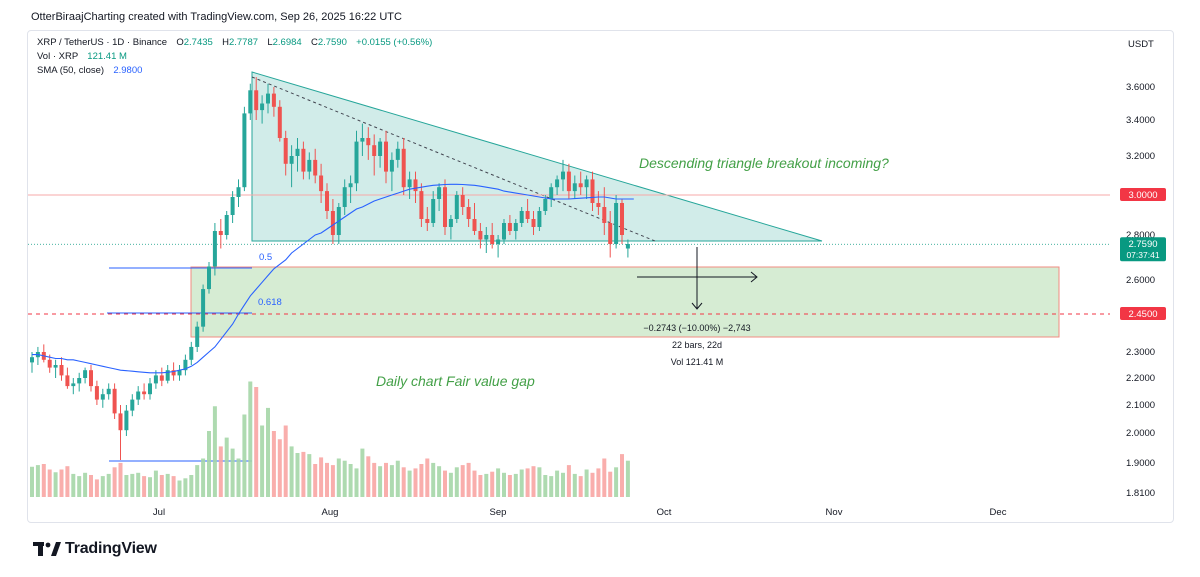 This screenshot has height=577, width=1200. Describe the element at coordinates (754, 277) in the screenshot. I see `measure-horizontal-arrowhead` at that location.